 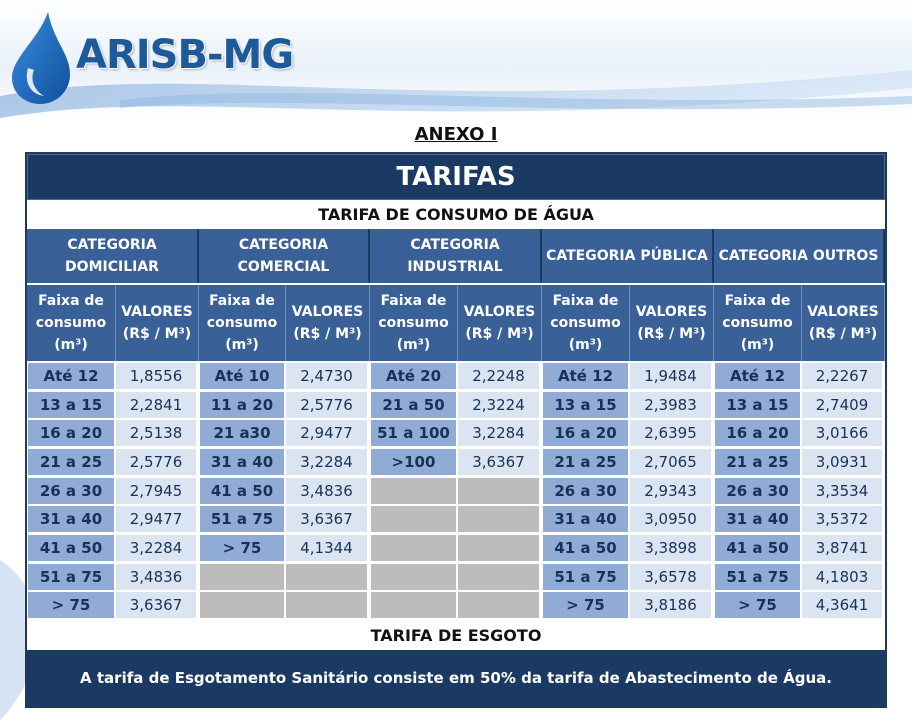 I want to click on value-cell: 3,8741, so click(x=842, y=547).